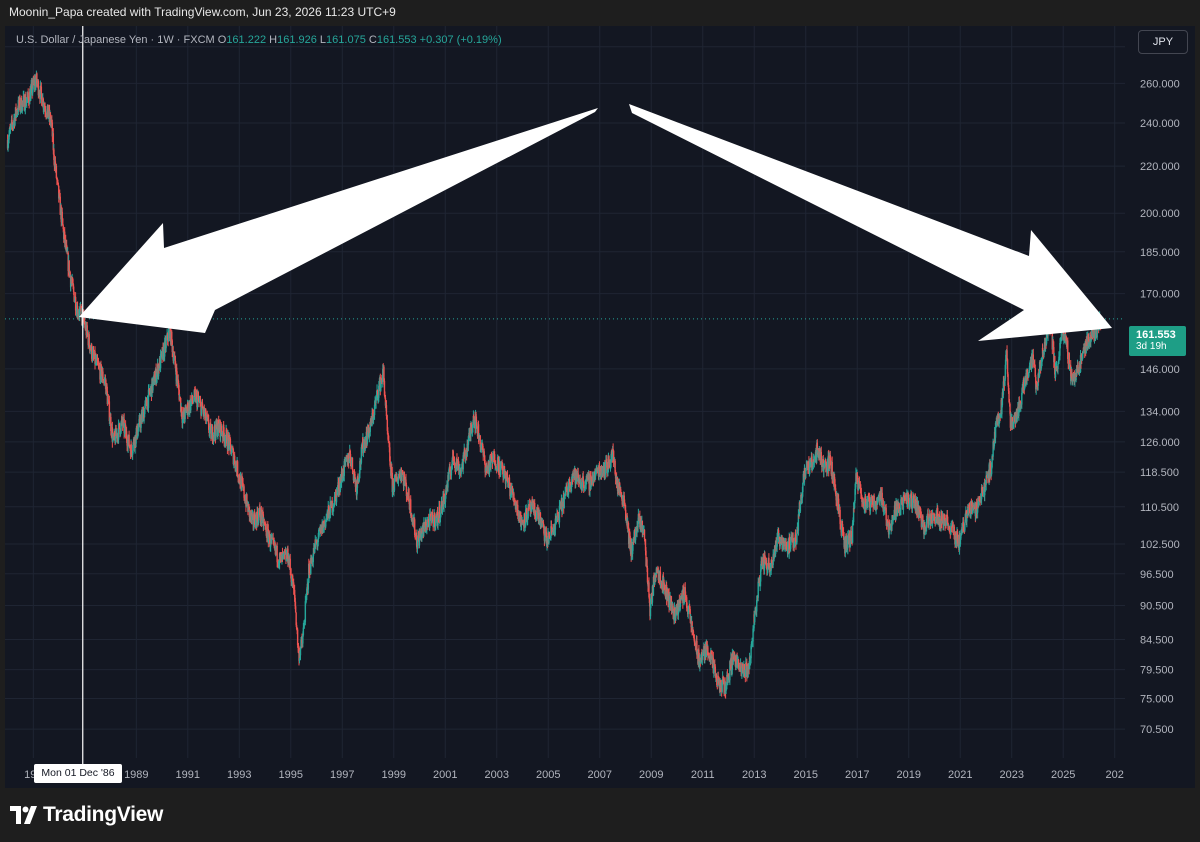  Describe the element at coordinates (497, 775) in the screenshot. I see `x-tick-label: 2003` at that location.